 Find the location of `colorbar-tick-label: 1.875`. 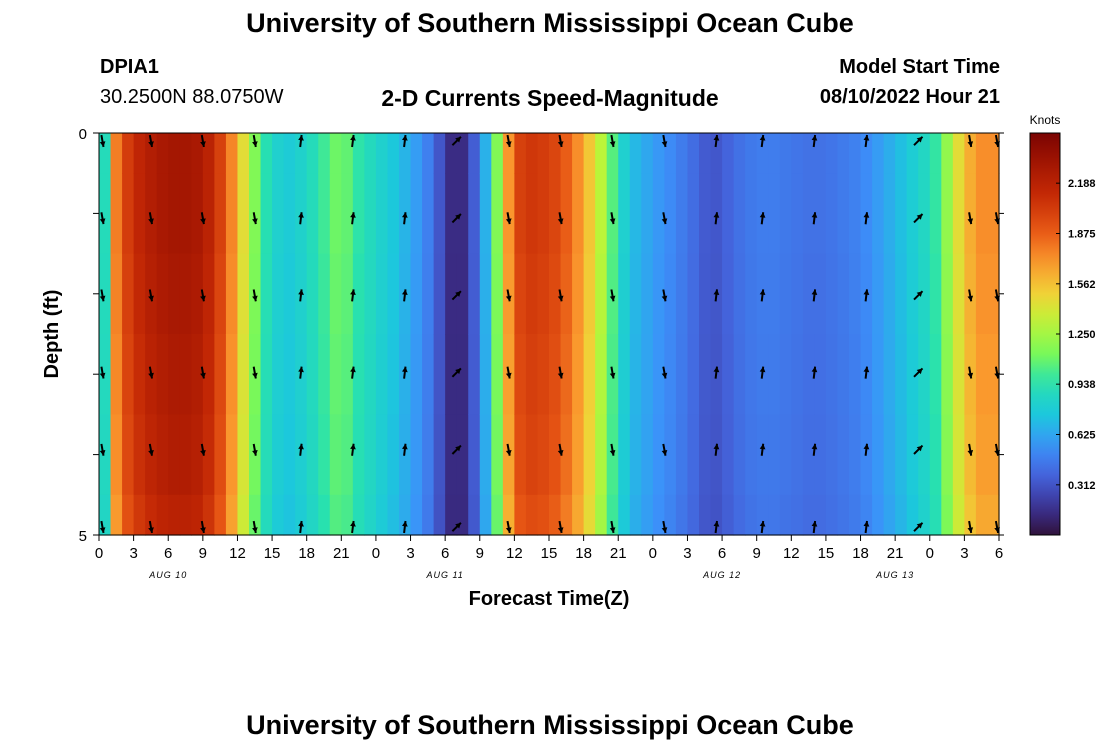

colorbar-tick-label: 1.875 is located at coordinates (1082, 235).